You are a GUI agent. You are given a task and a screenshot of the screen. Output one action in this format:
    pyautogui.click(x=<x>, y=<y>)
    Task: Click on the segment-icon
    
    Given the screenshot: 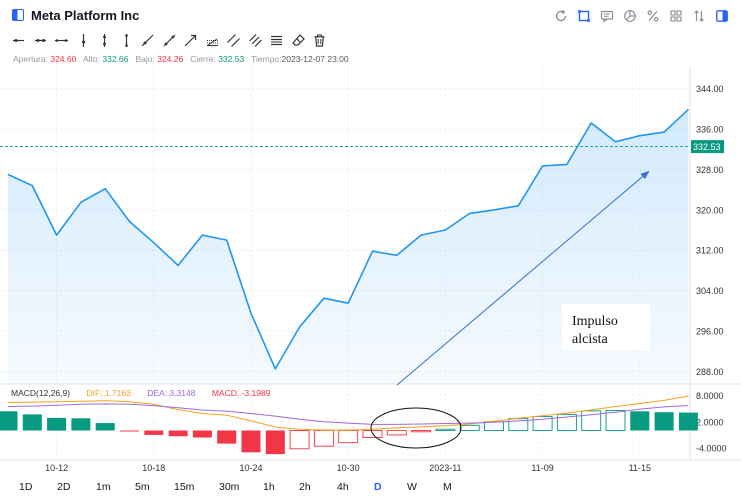 What is the action you would take?
    pyautogui.click(x=170, y=40)
    